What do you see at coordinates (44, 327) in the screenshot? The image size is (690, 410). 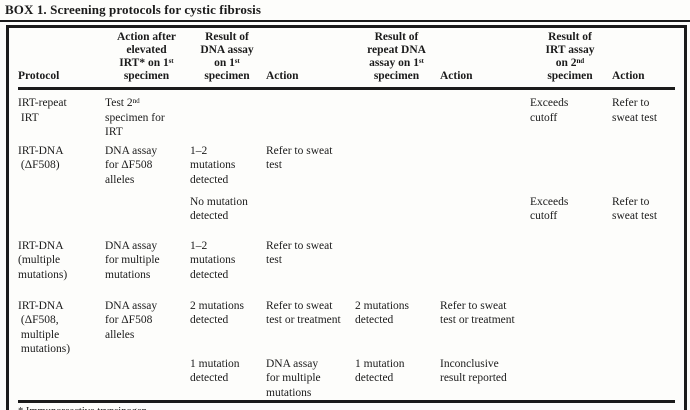 I see `cell-protocol: IRT-DNA (ΔF508, multiple mutations)` at bounding box center [44, 327].